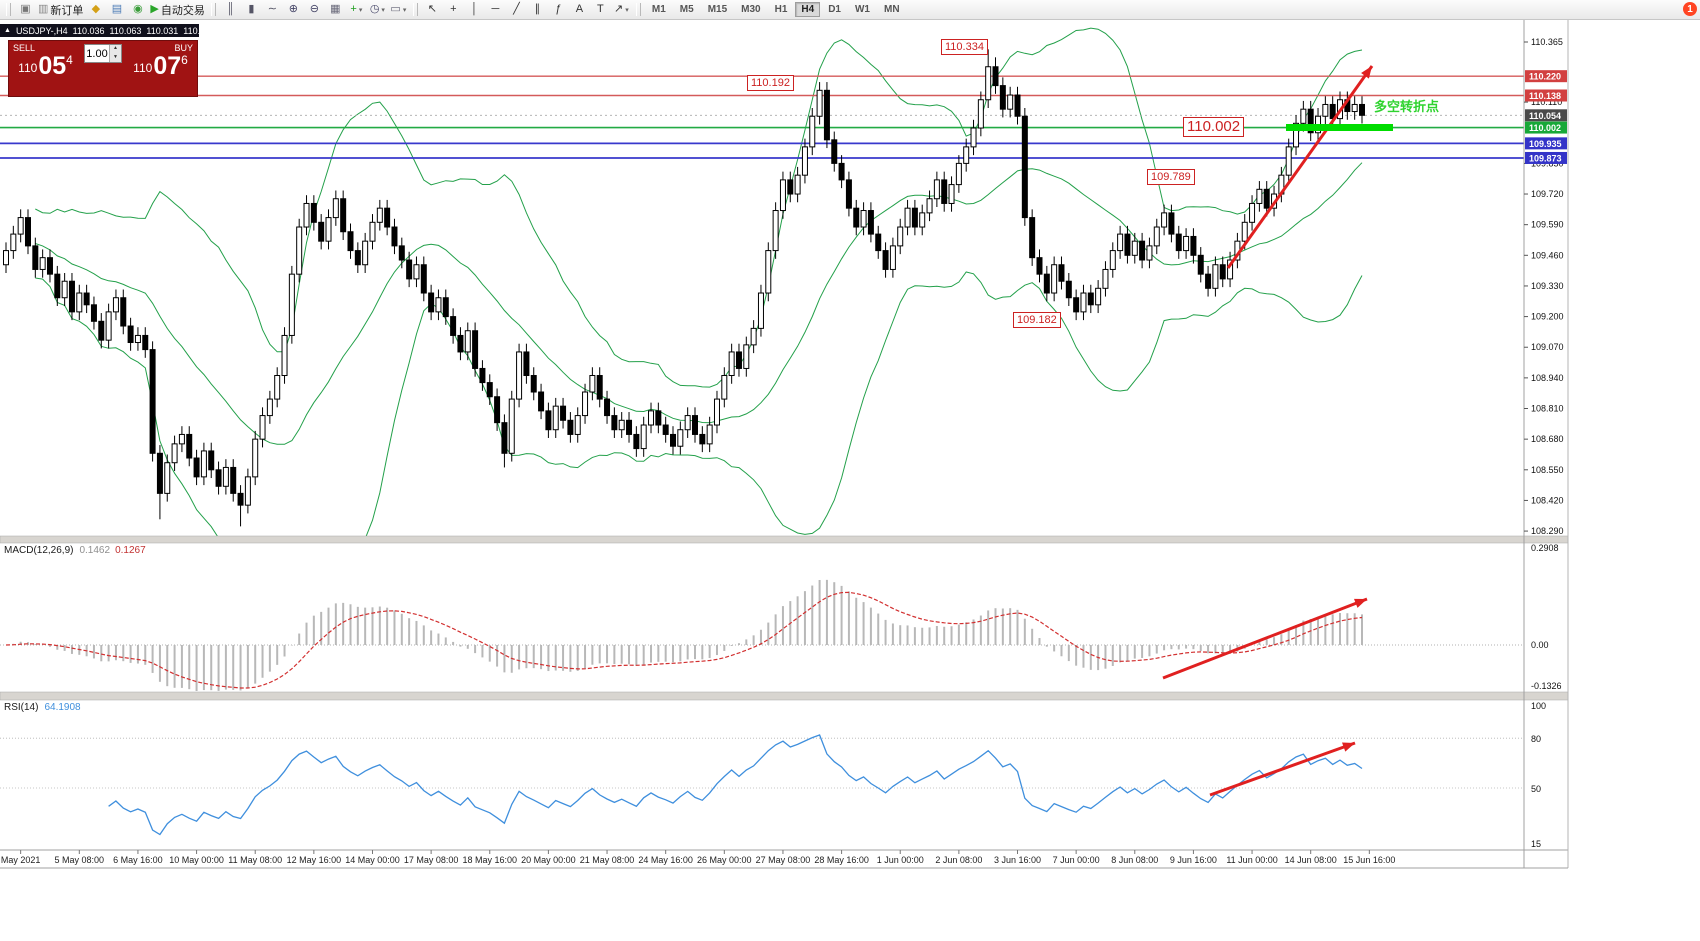  I want to click on volume-input: 1.00 ▲ ▼, so click(103, 53).